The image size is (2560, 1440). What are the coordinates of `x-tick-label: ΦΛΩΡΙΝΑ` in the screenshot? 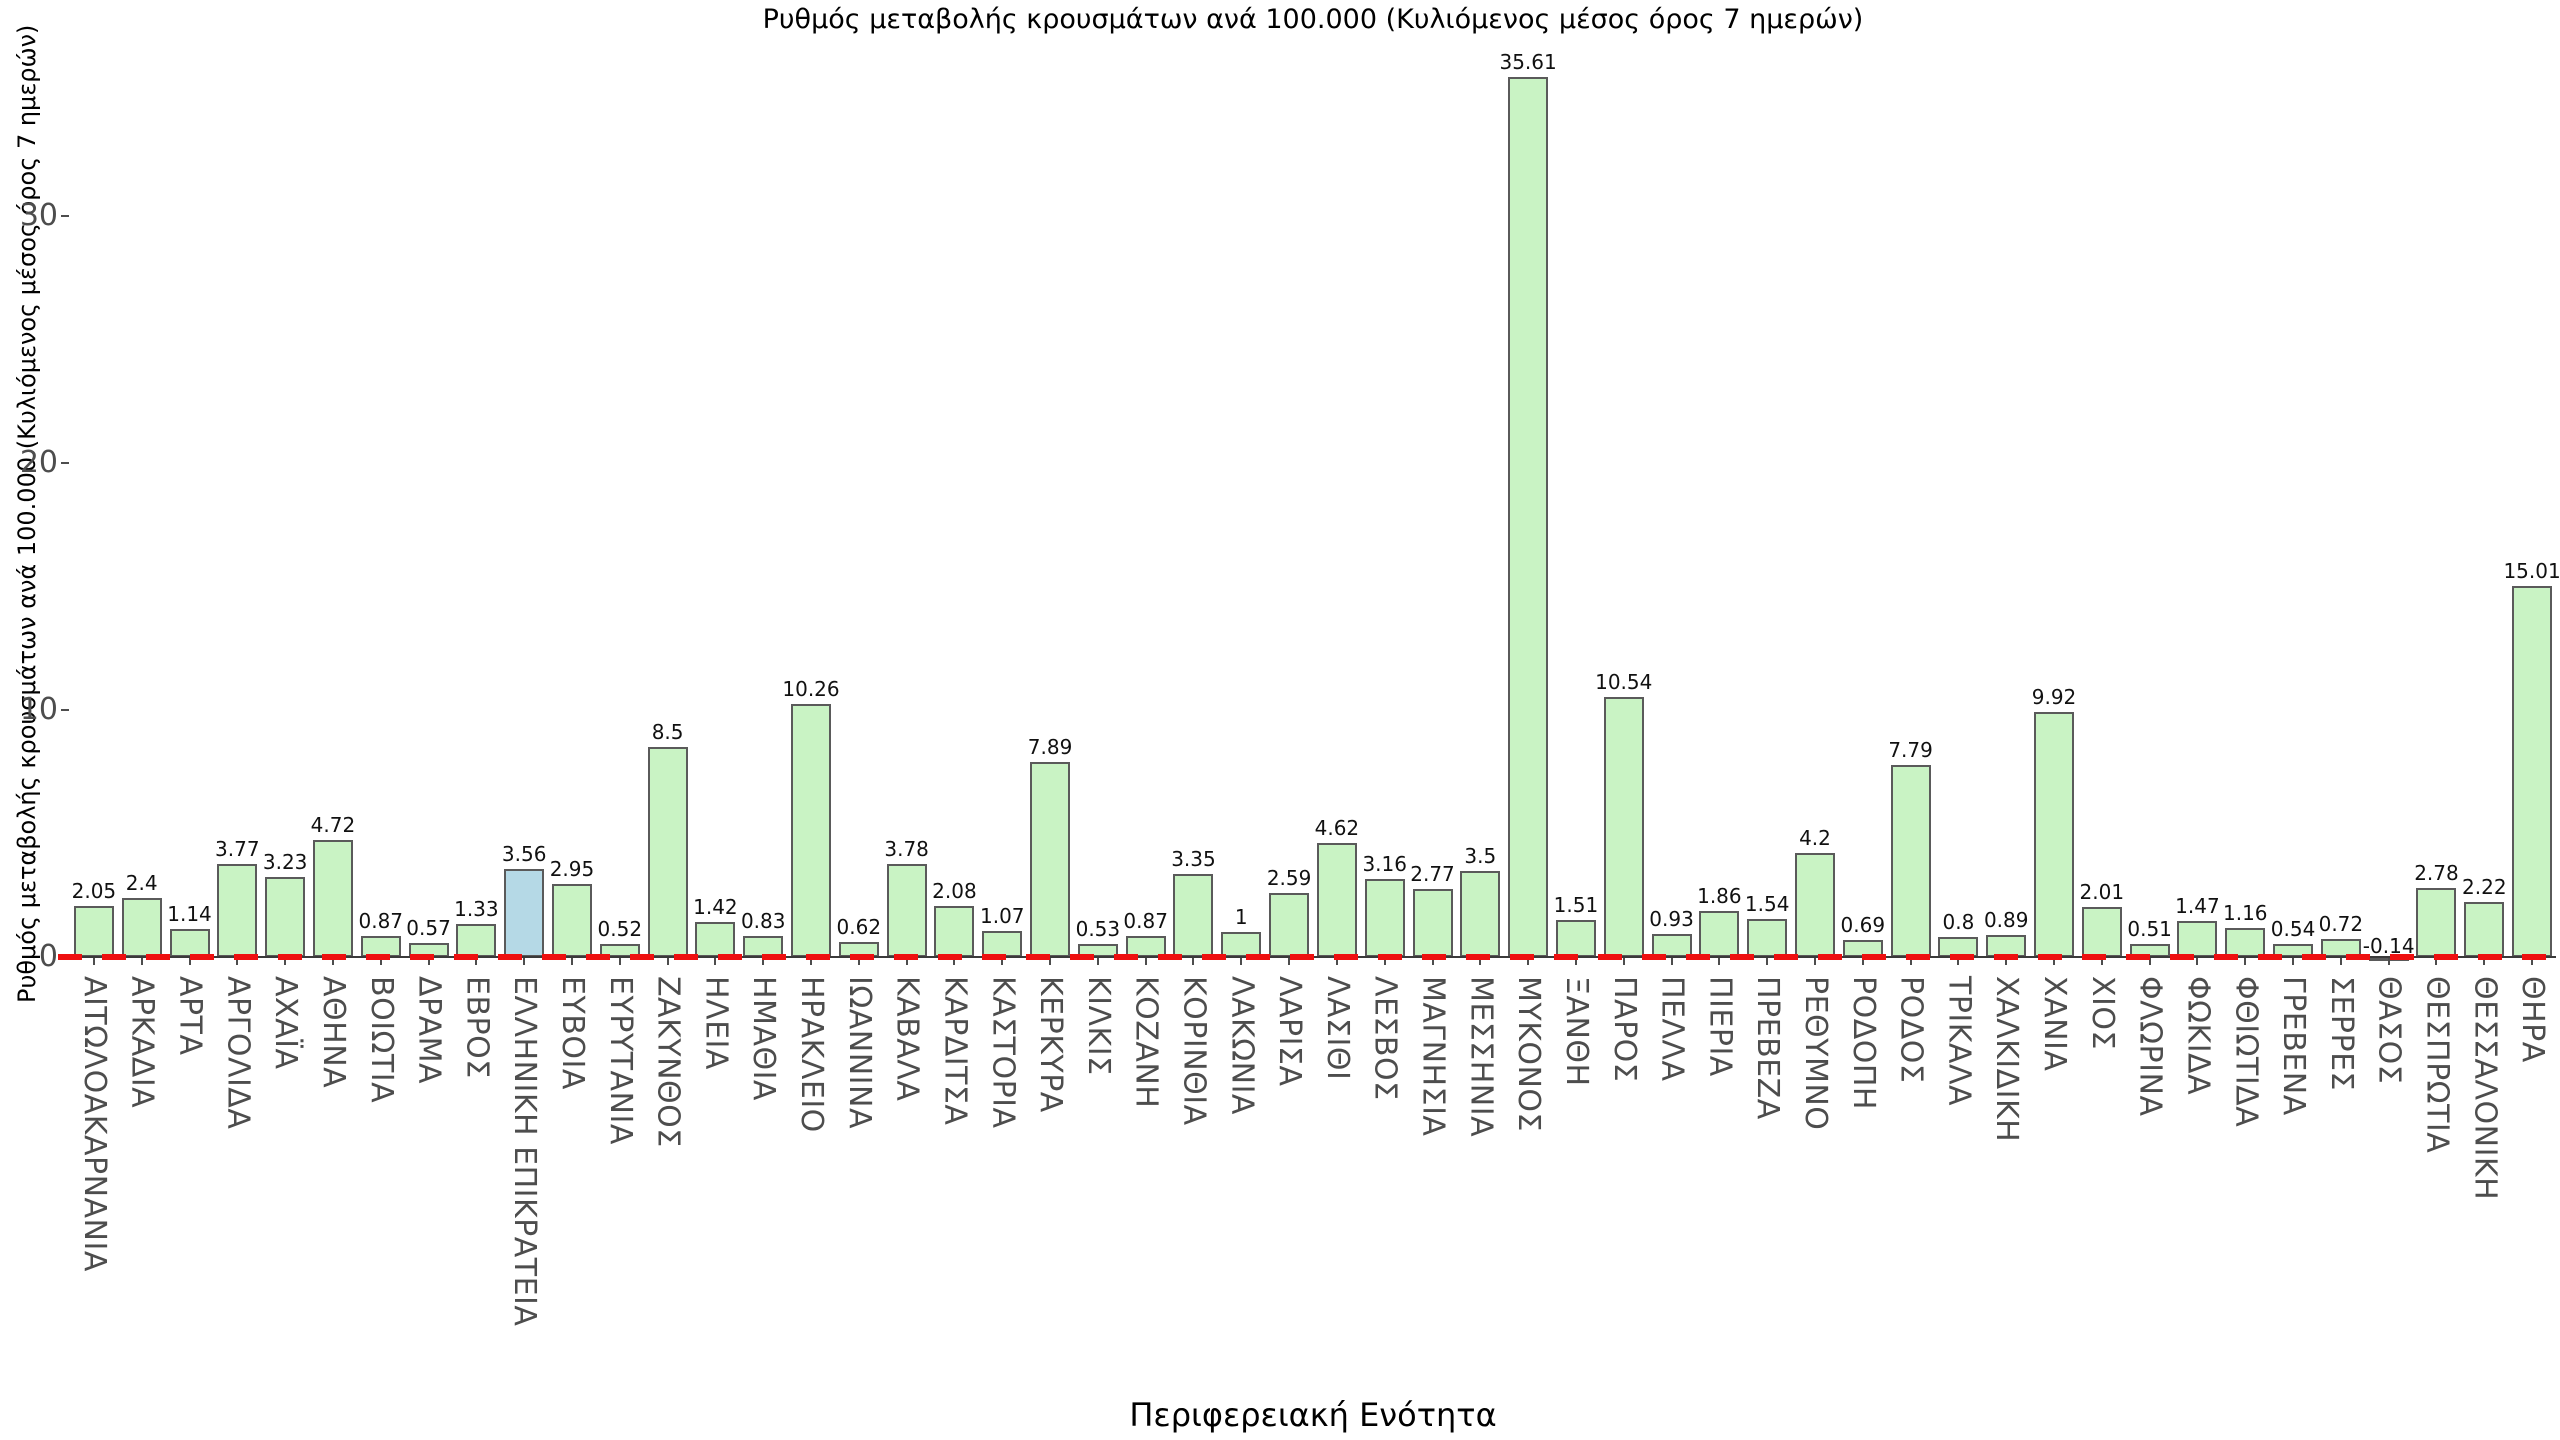 It's located at (2150, 1046).